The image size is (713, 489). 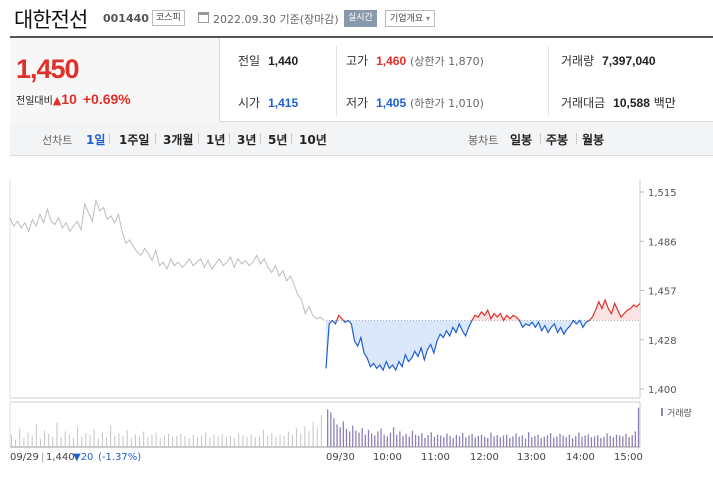 What do you see at coordinates (483, 310) in the screenshot?
I see `area-fill-up` at bounding box center [483, 310].